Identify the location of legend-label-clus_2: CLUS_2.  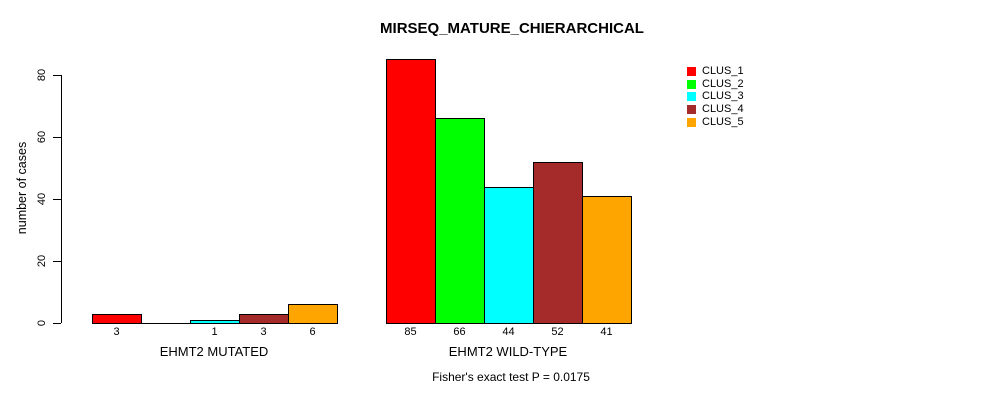
(723, 83).